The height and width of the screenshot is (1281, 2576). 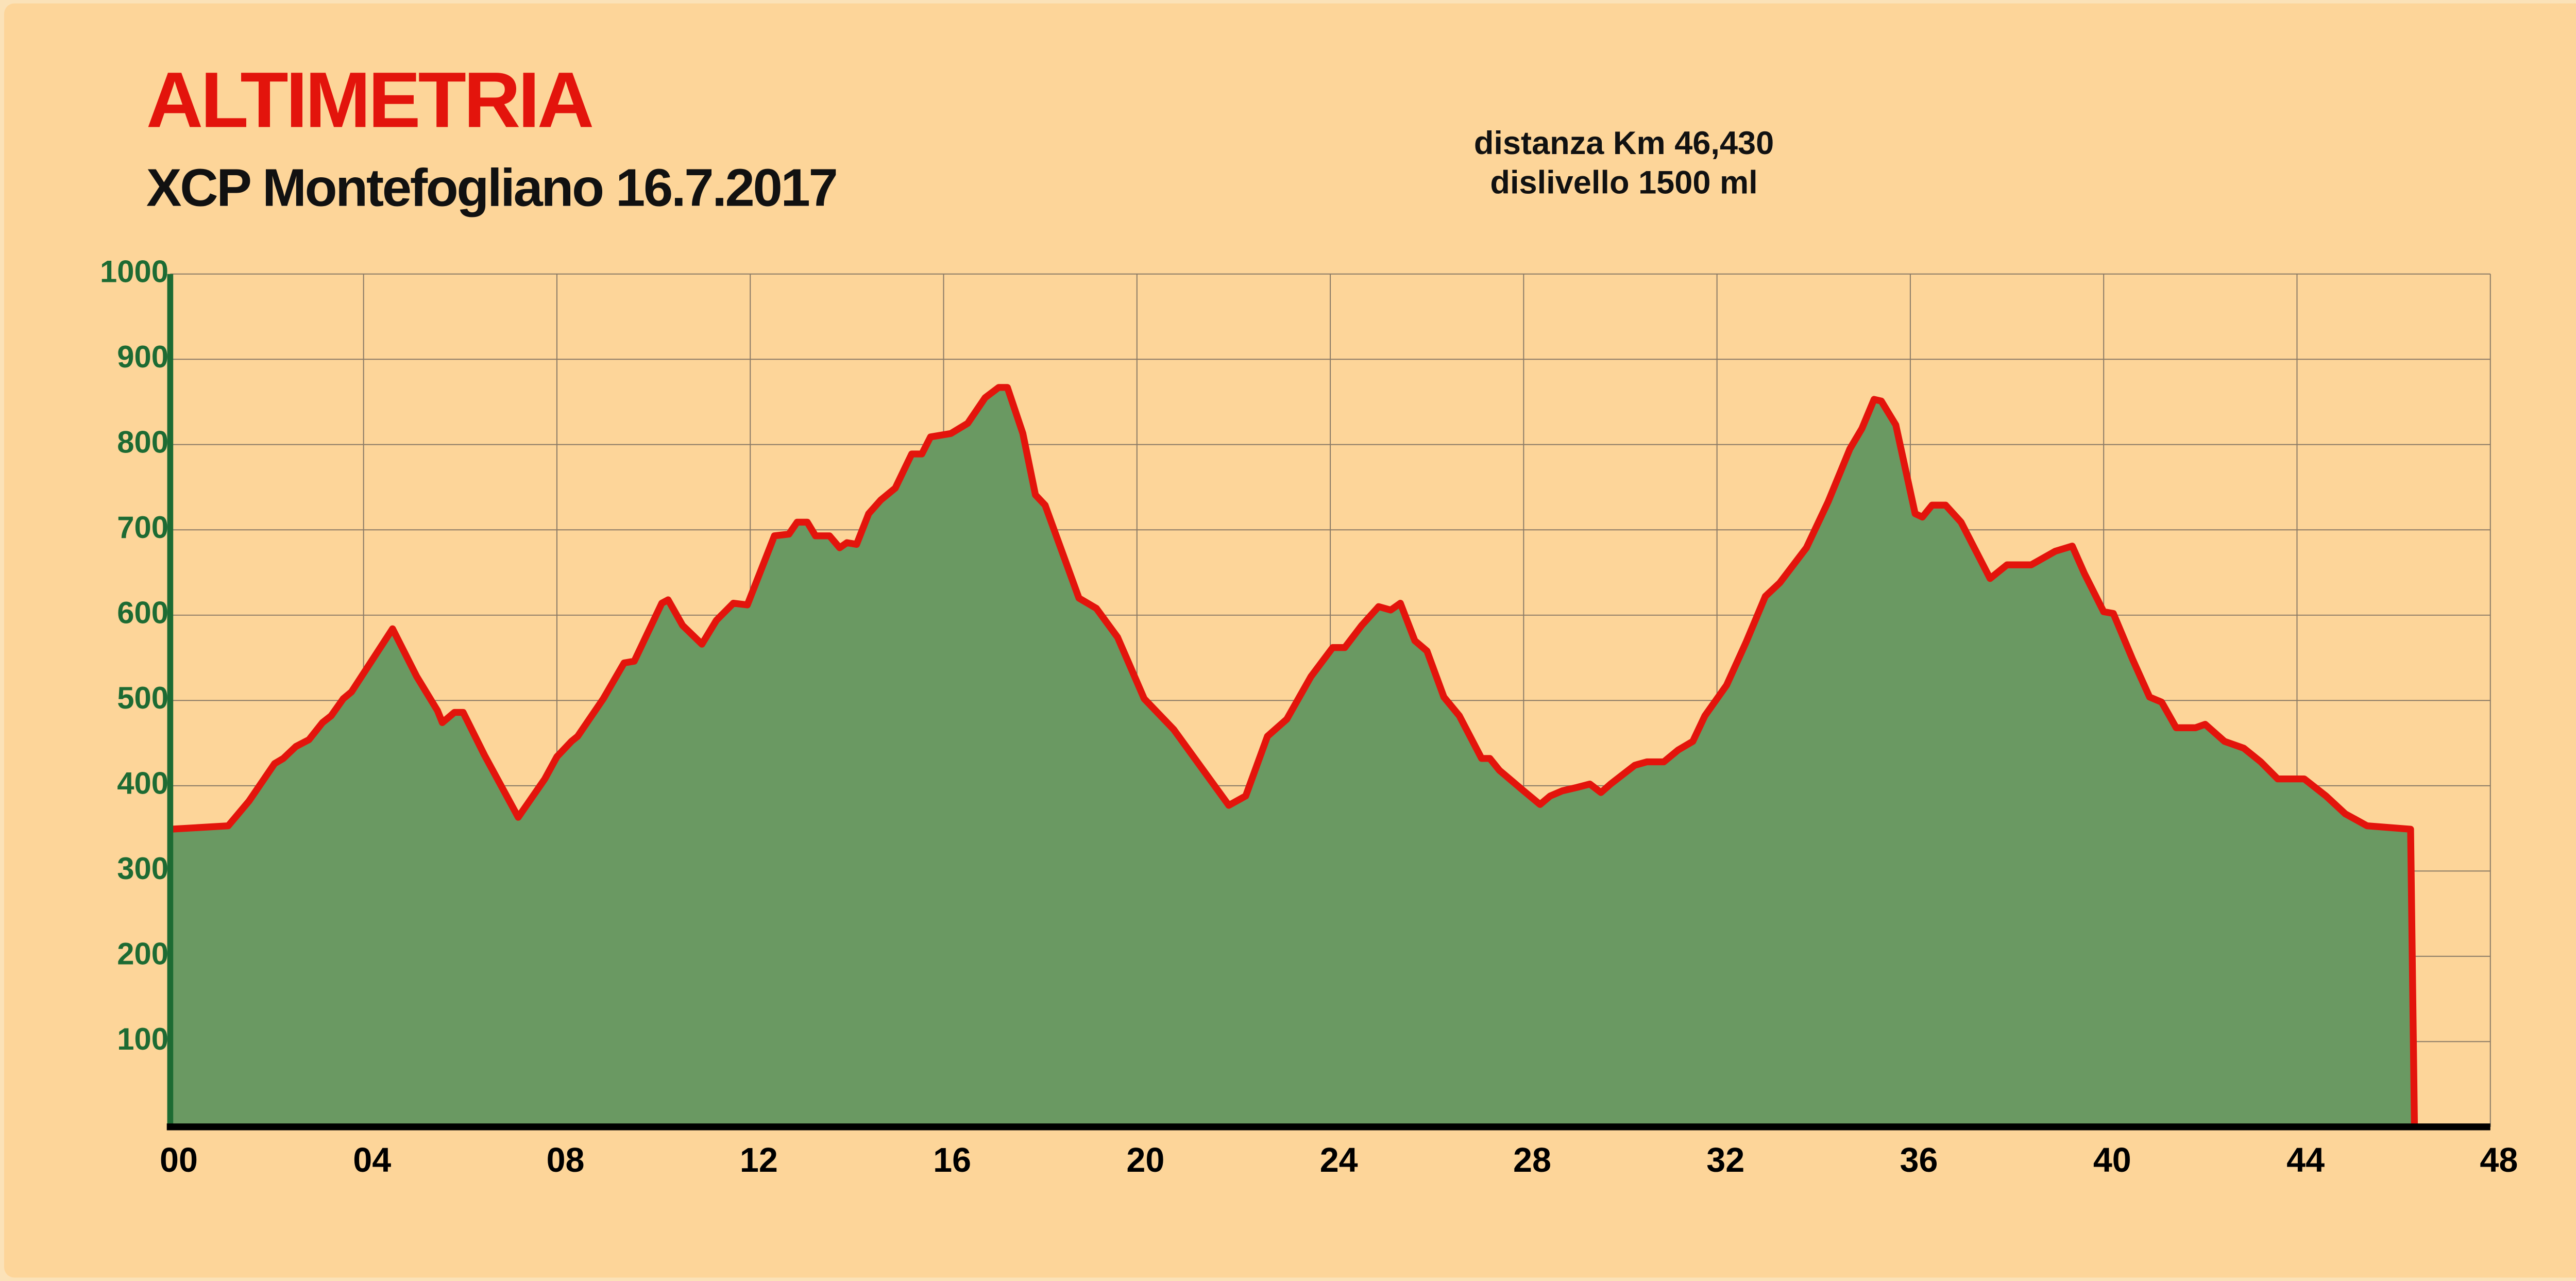 What do you see at coordinates (369, 100) in the screenshot?
I see `chart-title: ALTIMETRIA` at bounding box center [369, 100].